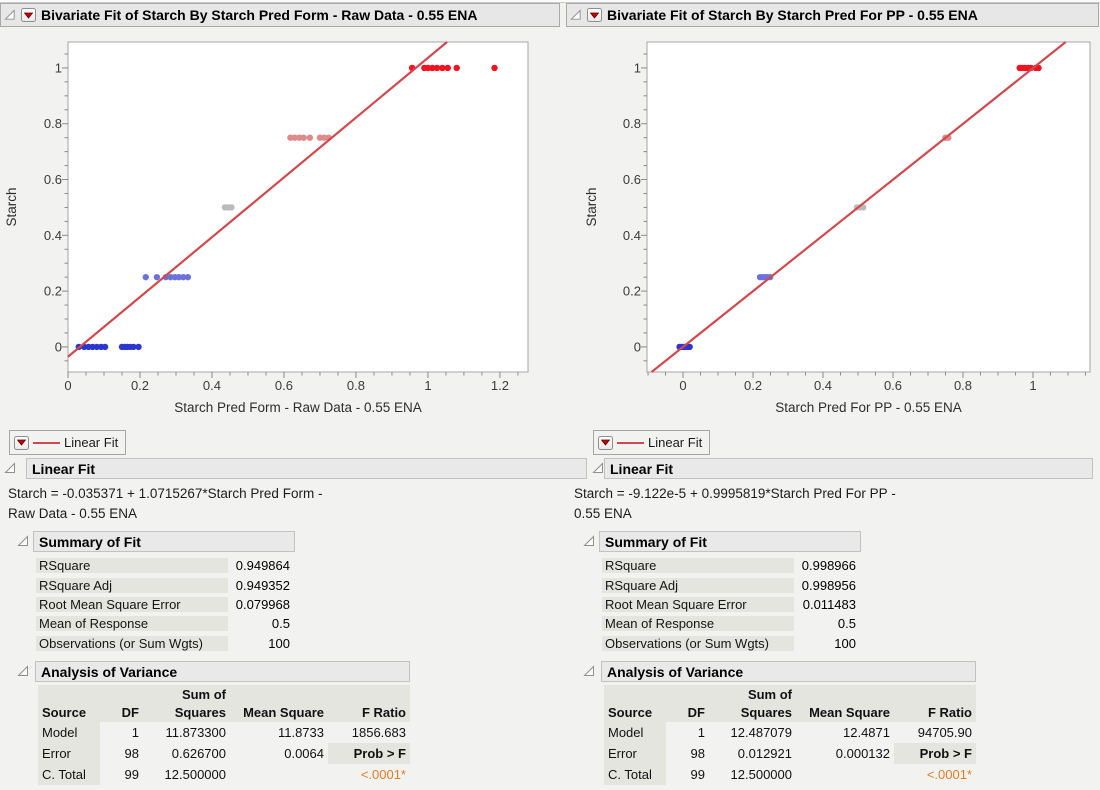 The image size is (1100, 790). I want to click on summary-of-fit-header: Summary of Fit, so click(730, 541).